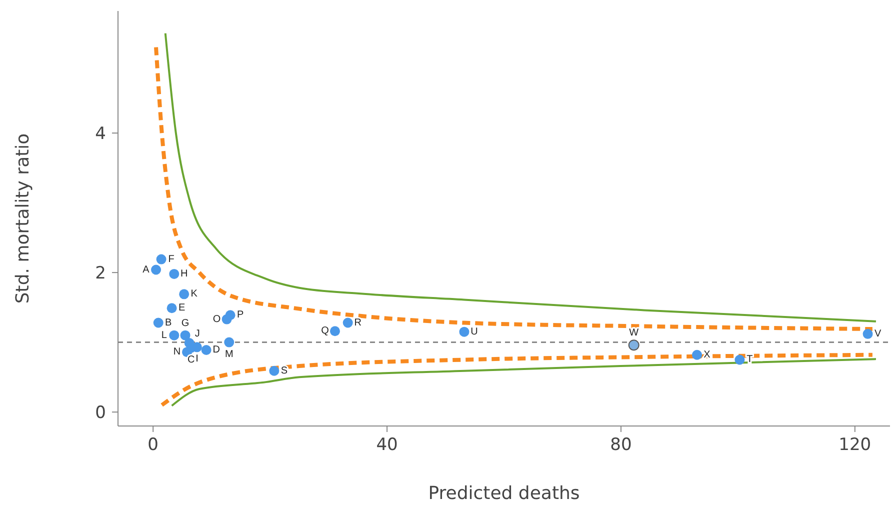 The height and width of the screenshot is (507, 895). I want to click on data-label: F, so click(171, 259).